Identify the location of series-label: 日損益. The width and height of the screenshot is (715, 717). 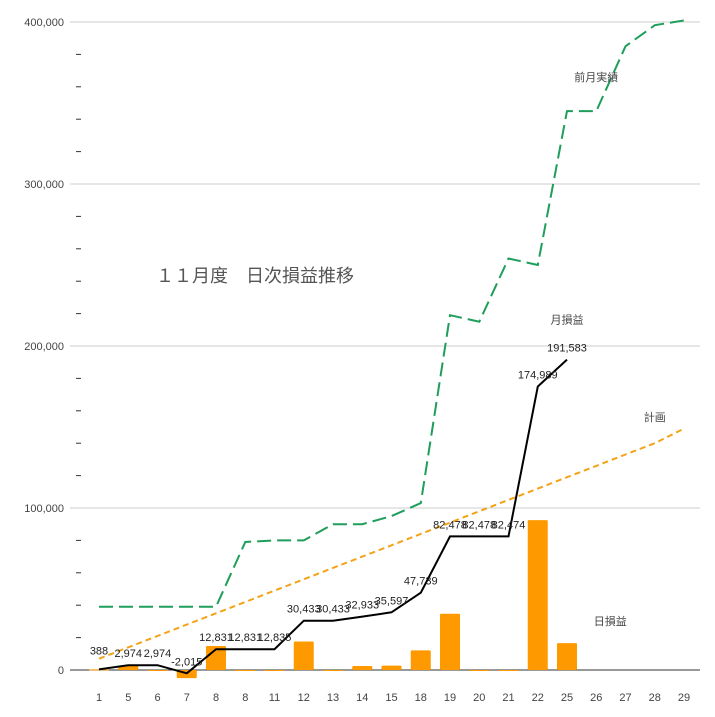
(610, 621).